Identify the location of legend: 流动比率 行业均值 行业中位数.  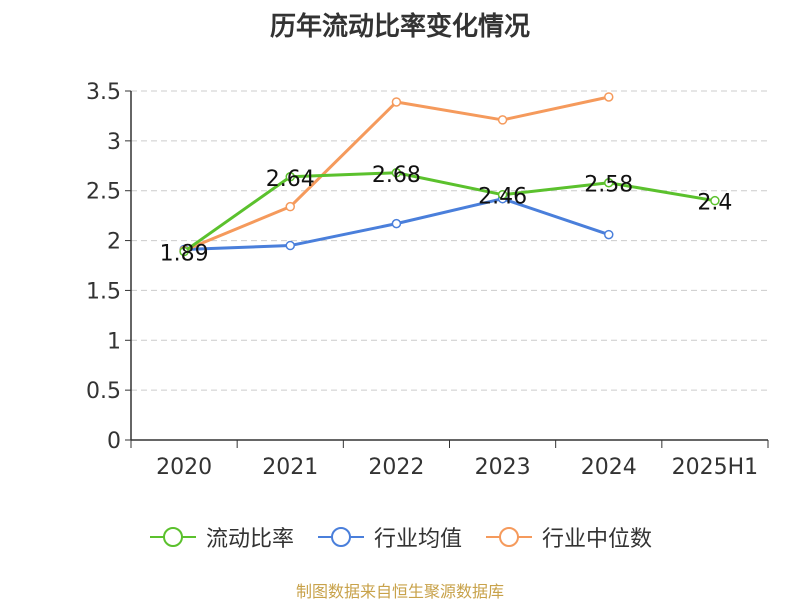
(400, 537).